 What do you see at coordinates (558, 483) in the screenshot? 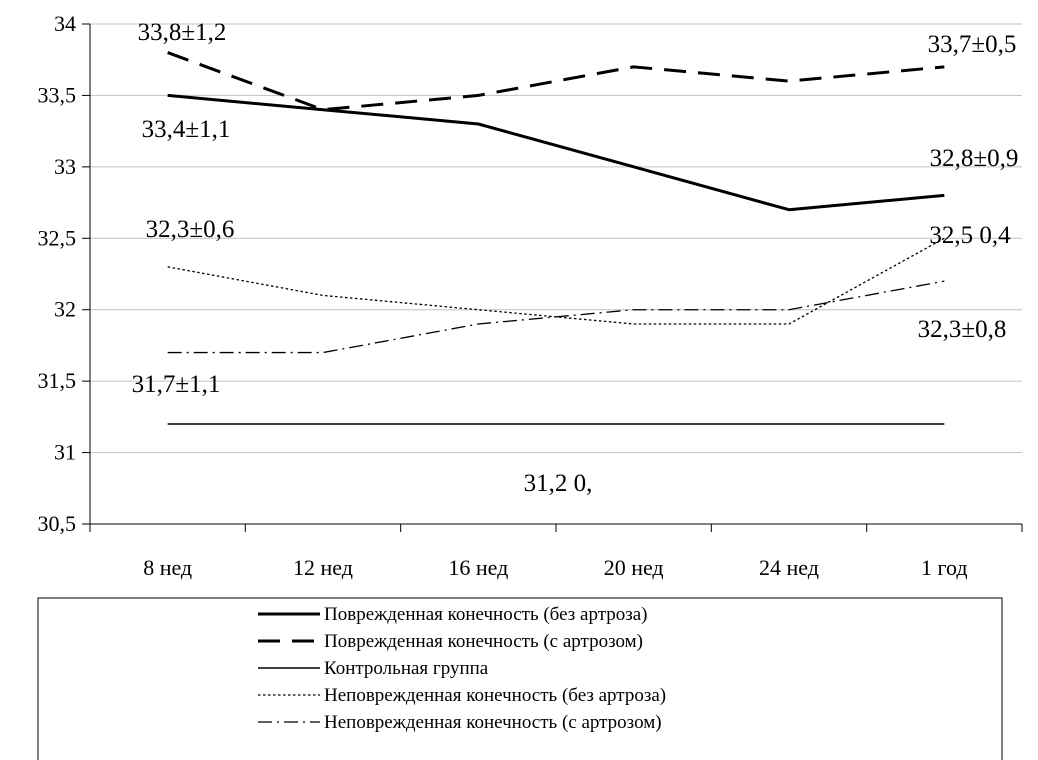
I see `data-annotation: 31,2 0,` at bounding box center [558, 483].